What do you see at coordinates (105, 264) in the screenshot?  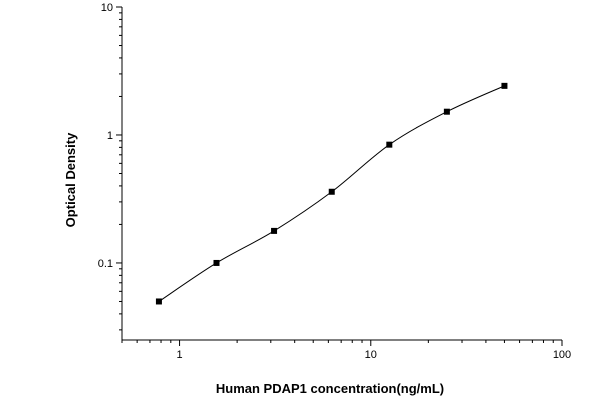 I see `y-tick-label: 0.1` at bounding box center [105, 264].